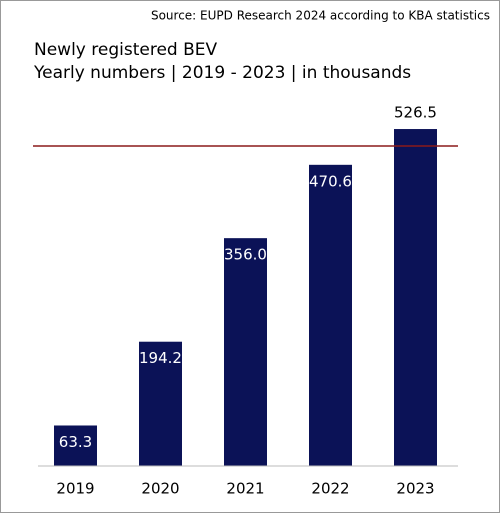 The width and height of the screenshot is (500, 513). Describe the element at coordinates (330, 489) in the screenshot. I see `x-tick-label: 2022` at that location.